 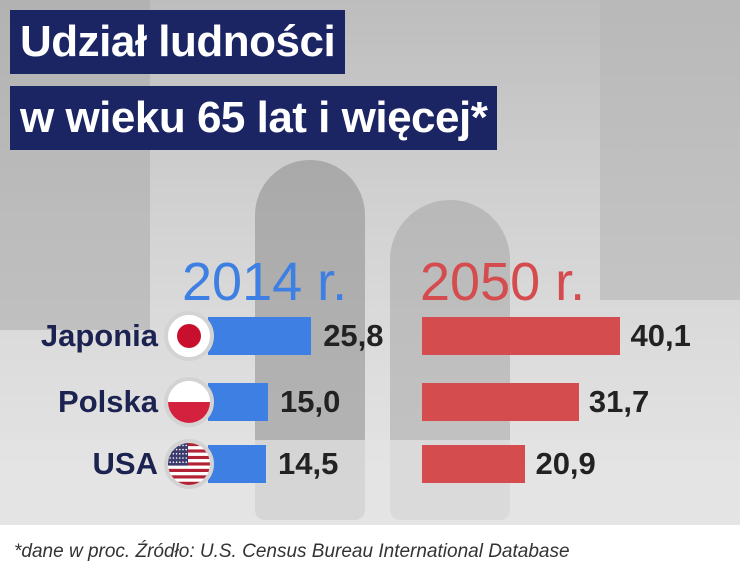 I want to click on building-right-shadow, so click(x=670, y=150).